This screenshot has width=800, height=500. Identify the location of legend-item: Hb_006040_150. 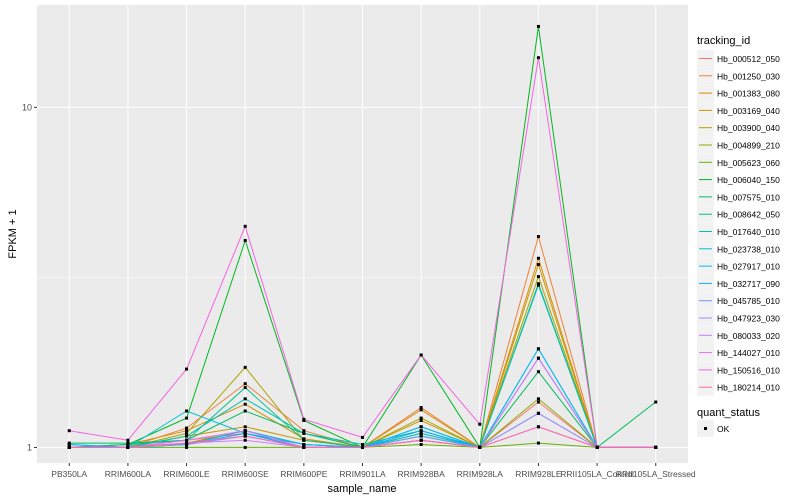
(738, 180).